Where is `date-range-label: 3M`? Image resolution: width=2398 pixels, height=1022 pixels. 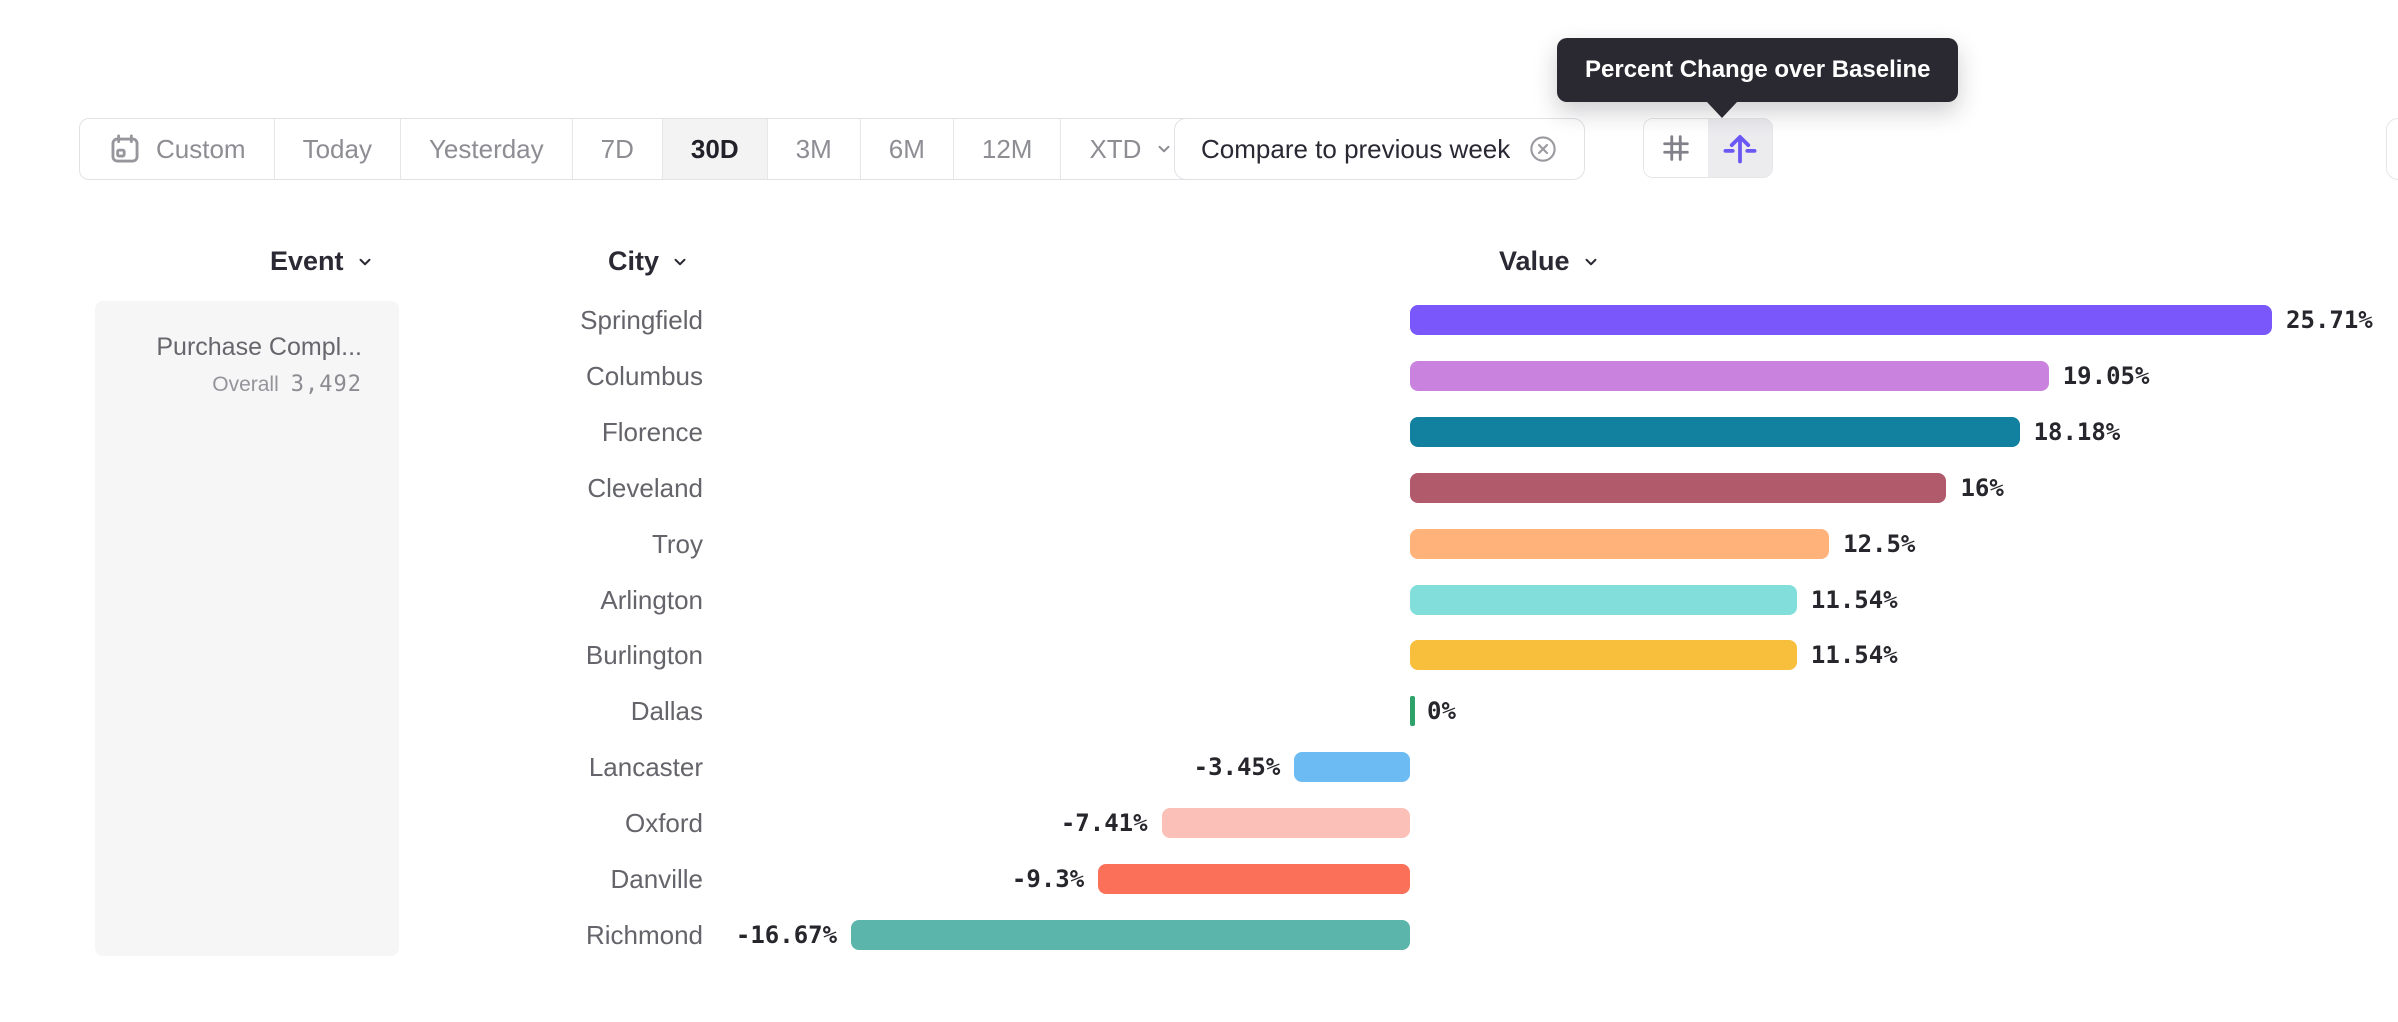
date-range-label: 3M is located at coordinates (813, 148).